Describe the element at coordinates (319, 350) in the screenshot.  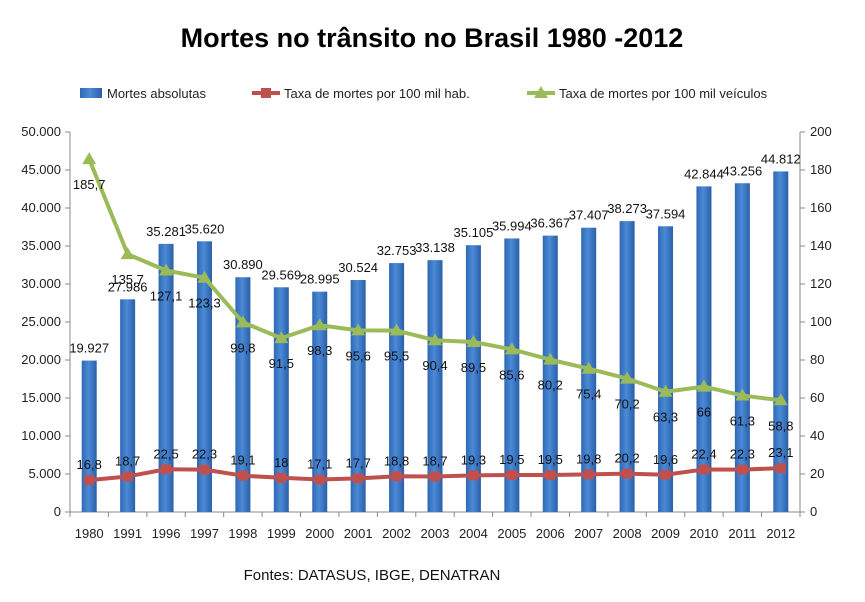
I see `taxa-veiculos-value-label: 98,3` at that location.